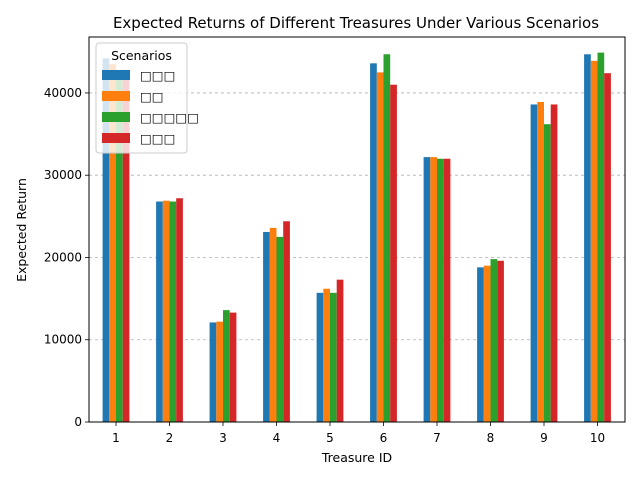 This screenshot has height=480, width=640. Describe the element at coordinates (491, 438) in the screenshot. I see `x-tick-label: 8` at that location.